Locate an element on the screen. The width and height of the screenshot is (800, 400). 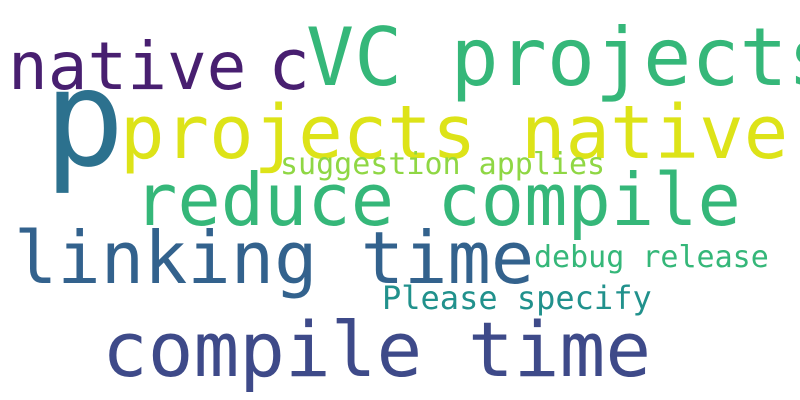
word-p: p is located at coordinates (84, 119).